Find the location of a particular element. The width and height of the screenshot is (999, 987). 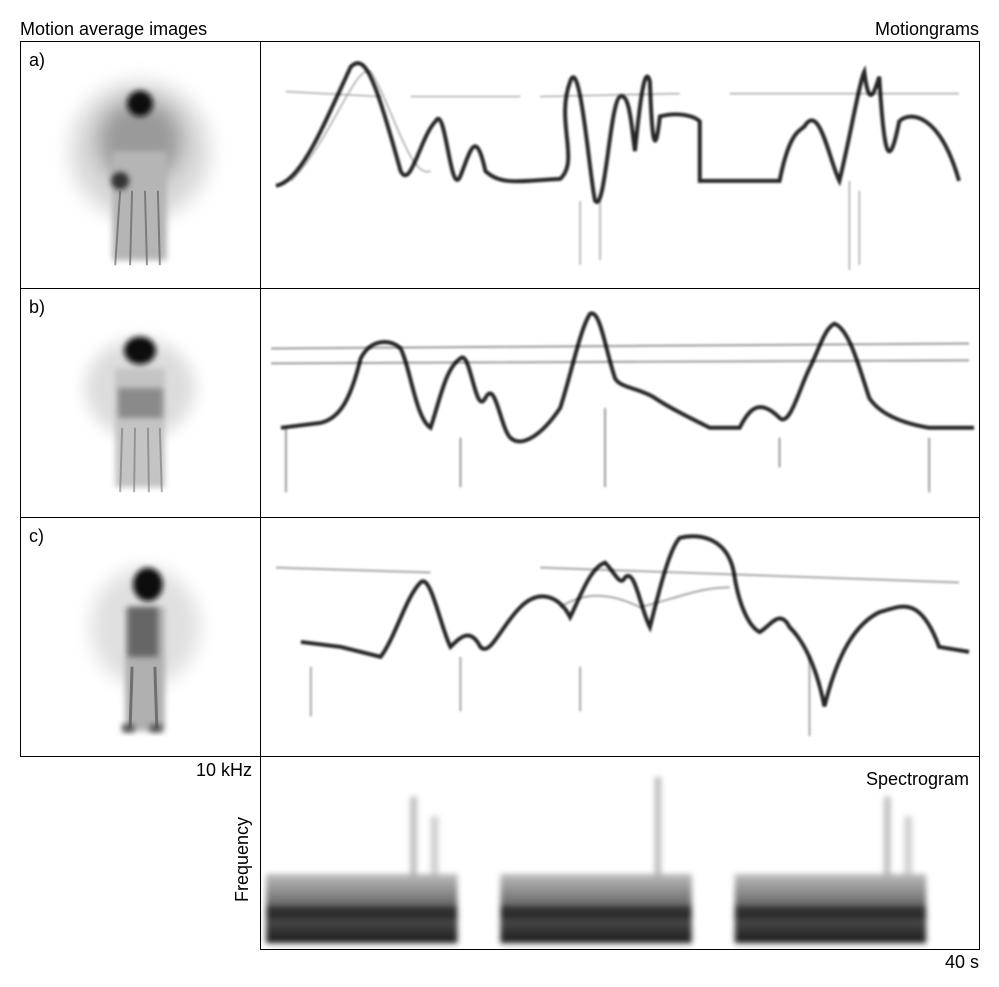

motion-average-images-title: Motion average images is located at coordinates (113, 29).